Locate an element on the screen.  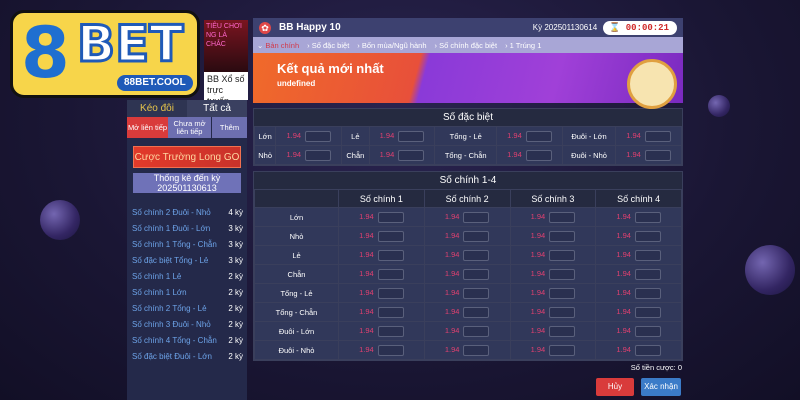
tab-keo-doi: Kéo đôi is located at coordinates (157, 108).